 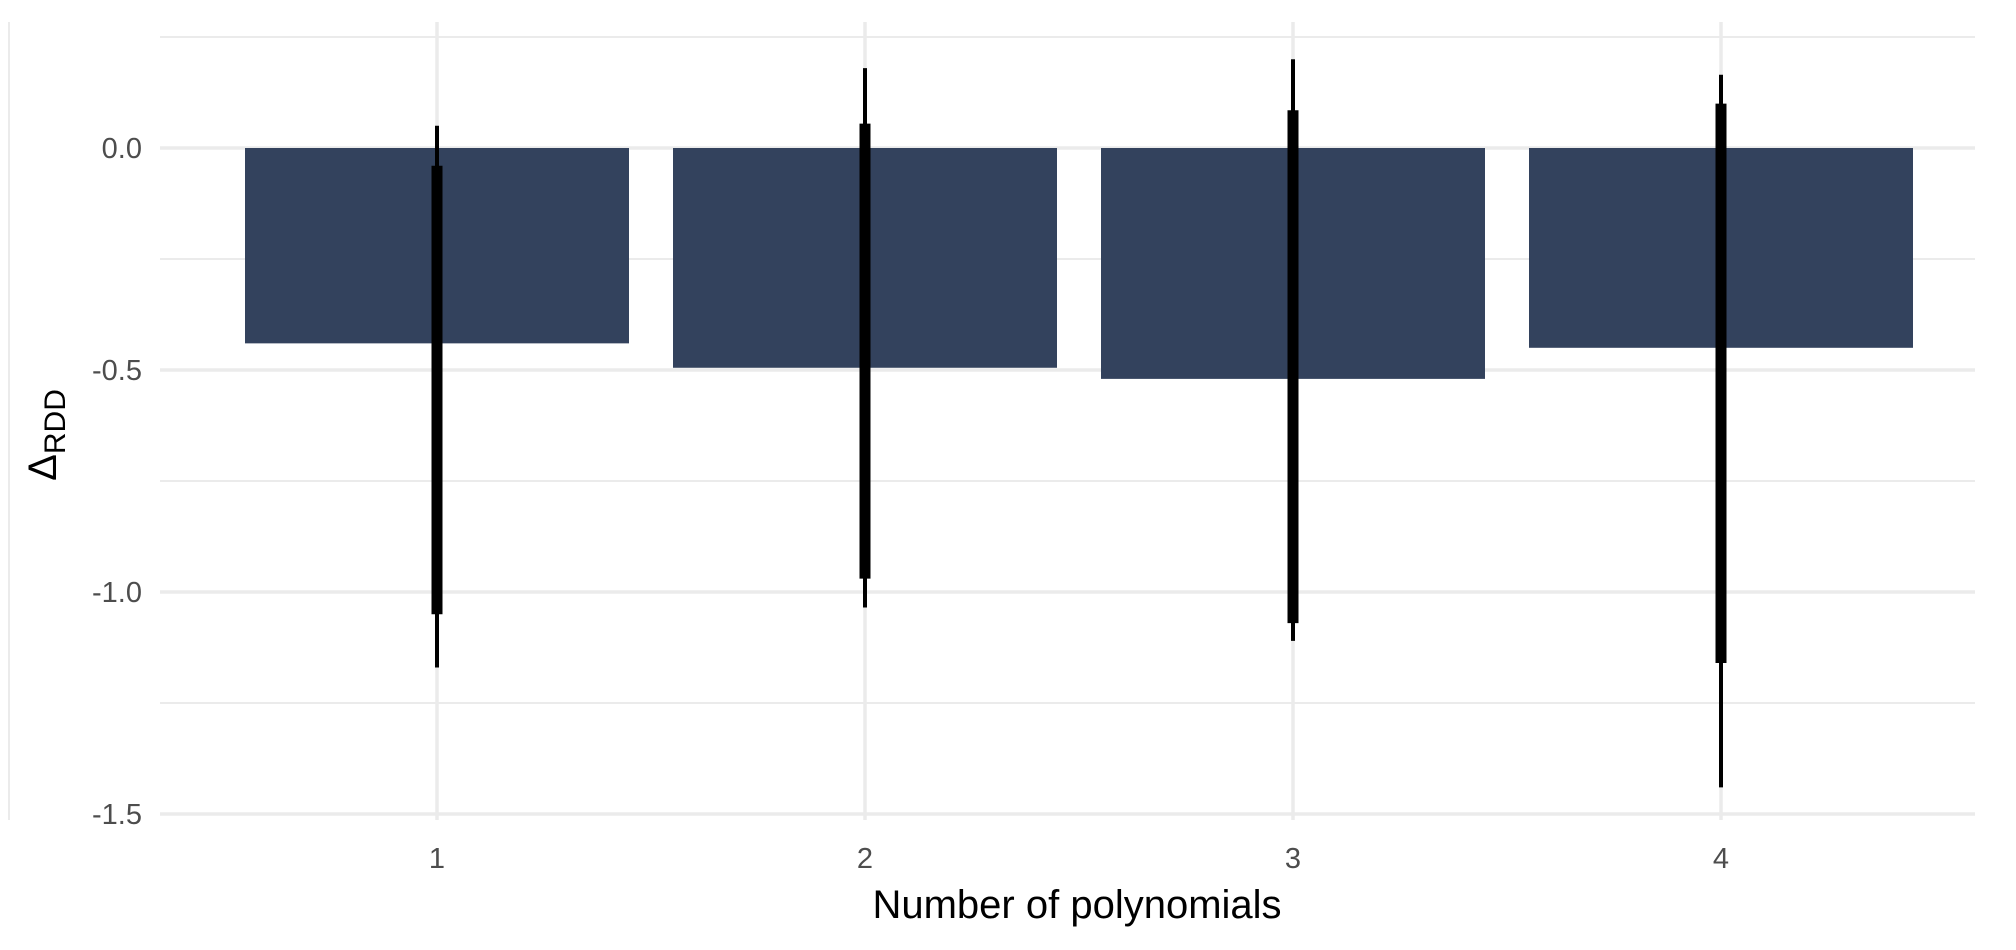 I want to click on x-tick-label: 4, so click(x=1721, y=859).